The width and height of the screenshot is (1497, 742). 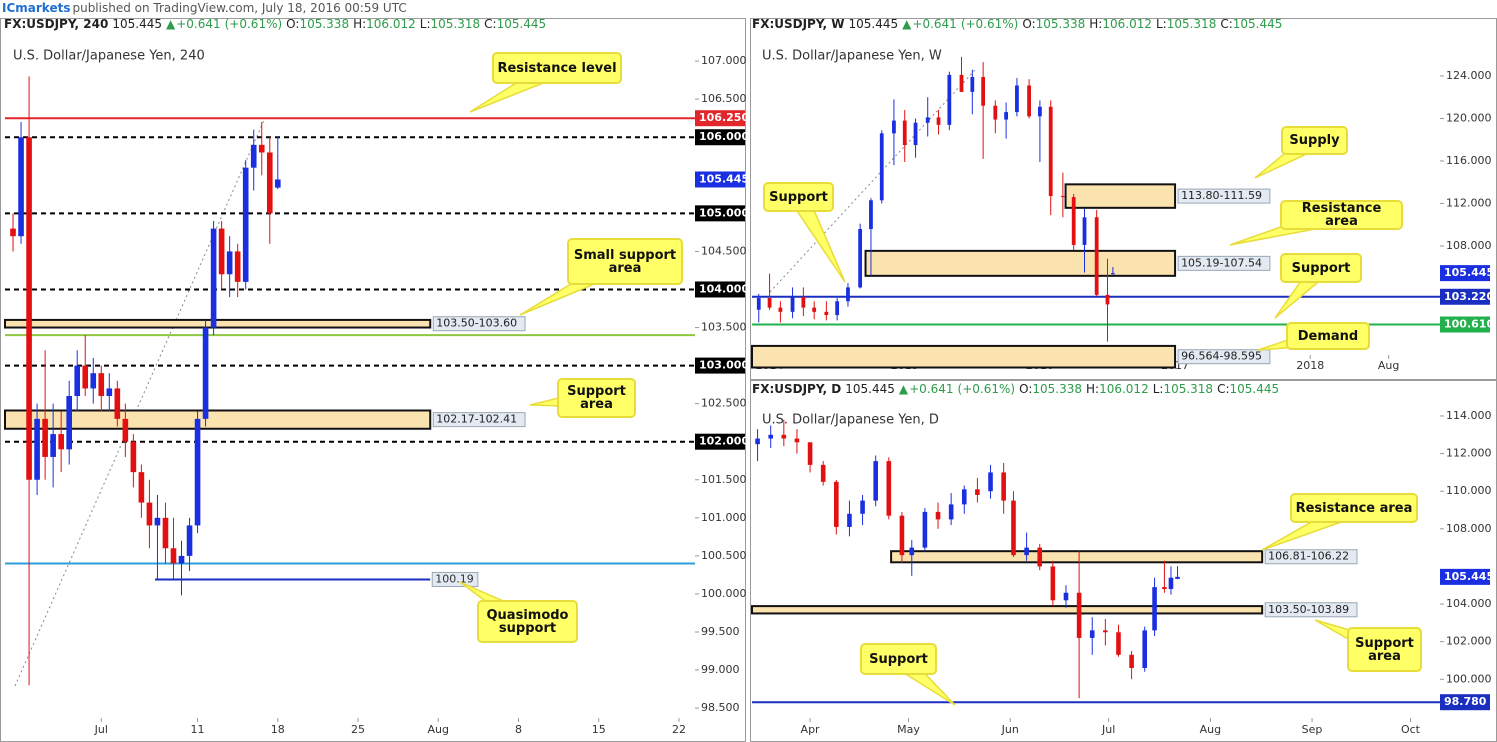 What do you see at coordinates (724, 98) in the screenshot?
I see `y-tick-label: 106.500` at bounding box center [724, 98].